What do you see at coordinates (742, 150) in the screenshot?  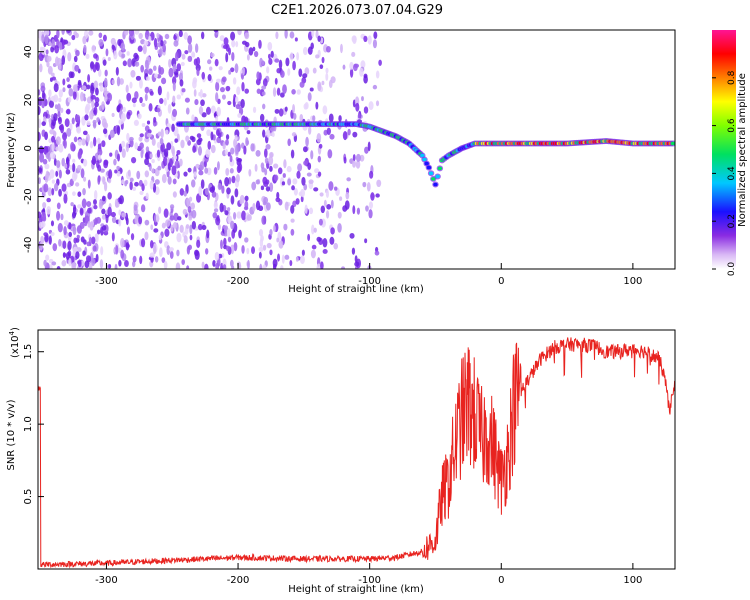 I see `colorbar-label: Normalized spectral amplitude` at bounding box center [742, 150].